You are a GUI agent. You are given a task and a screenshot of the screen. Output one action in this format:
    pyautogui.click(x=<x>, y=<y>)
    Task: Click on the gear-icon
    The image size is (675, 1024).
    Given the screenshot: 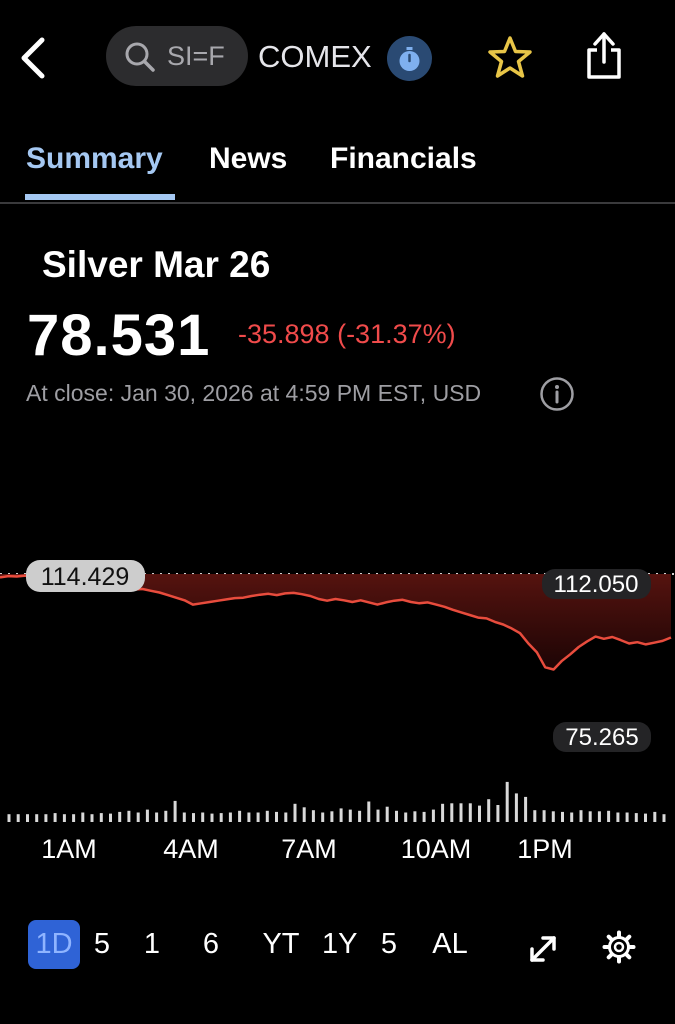 What is the action you would take?
    pyautogui.click(x=619, y=949)
    